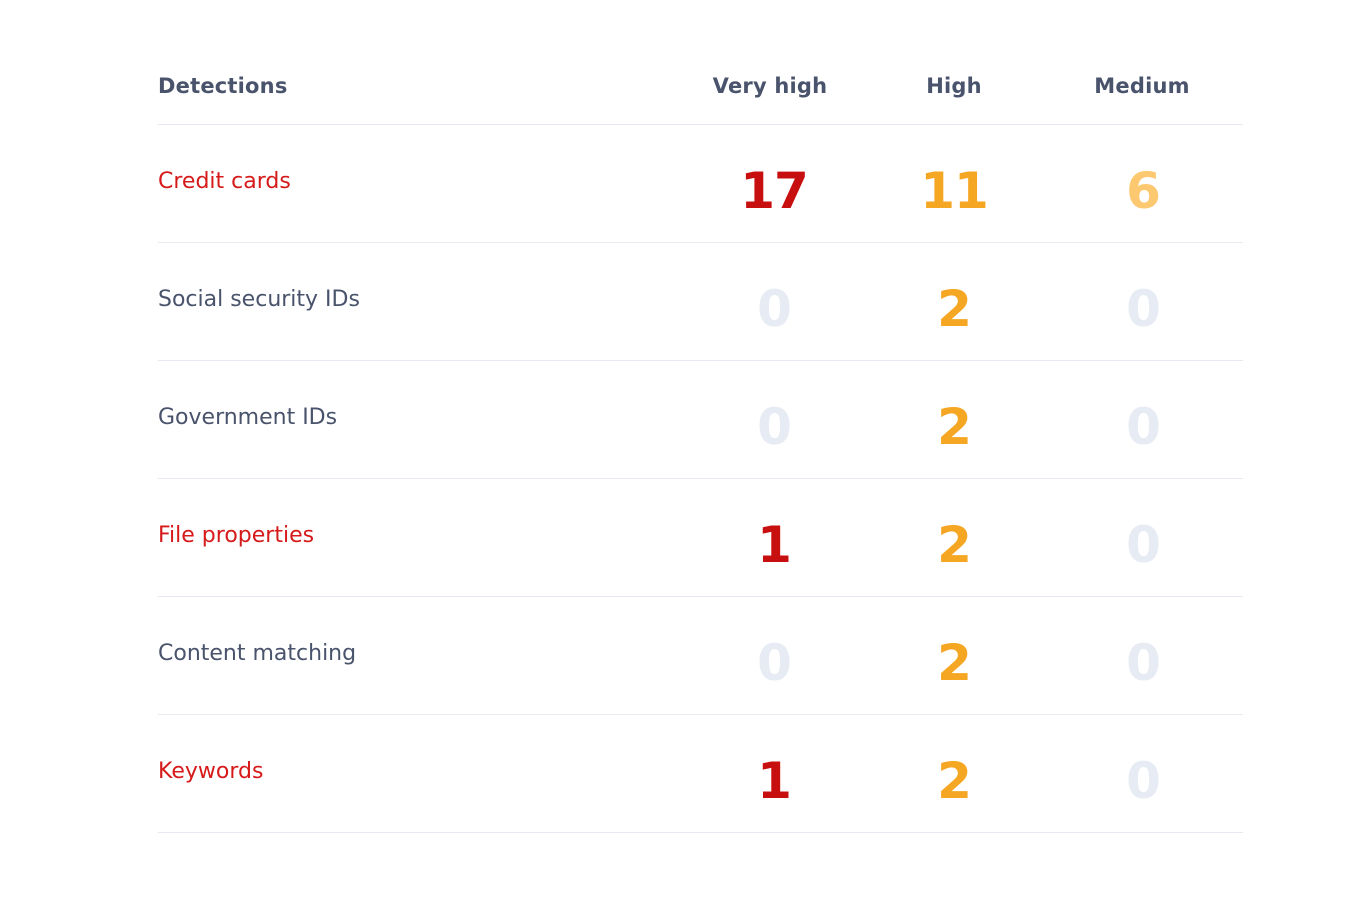 The width and height of the screenshot is (1360, 906). What do you see at coordinates (211, 771) in the screenshot?
I see `row-label: Keywords` at bounding box center [211, 771].